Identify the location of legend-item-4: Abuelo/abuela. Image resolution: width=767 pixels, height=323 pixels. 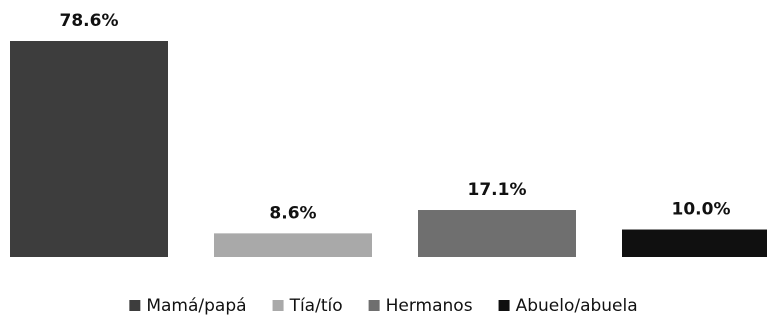
(568, 306).